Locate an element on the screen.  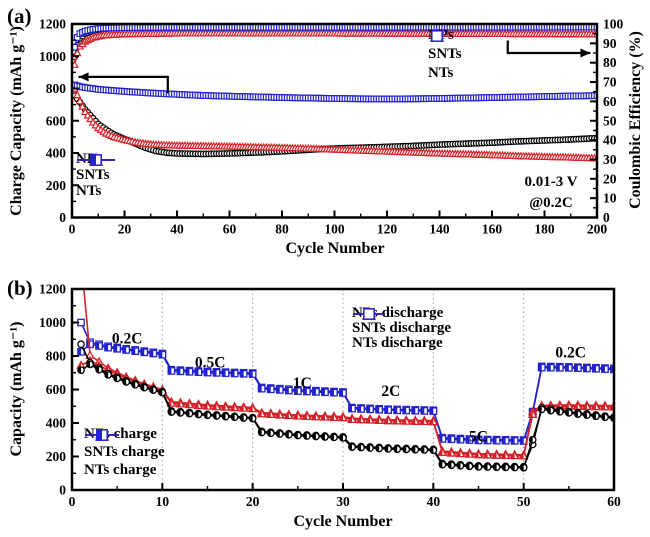
panel-a-letter: (a) is located at coordinates (19, 16).